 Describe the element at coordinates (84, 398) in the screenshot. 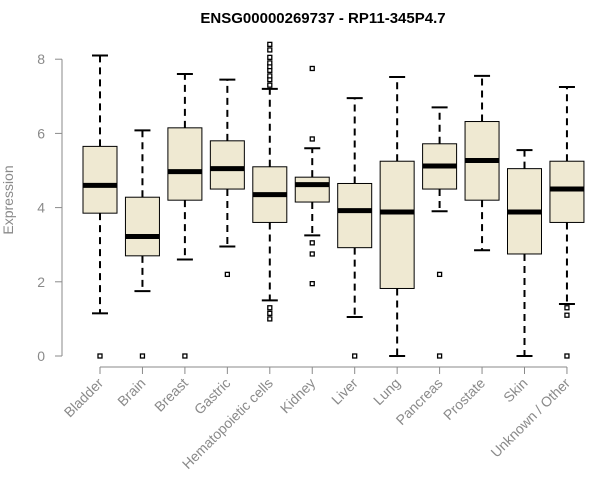

I see `x-tick-label: Bladder` at that location.